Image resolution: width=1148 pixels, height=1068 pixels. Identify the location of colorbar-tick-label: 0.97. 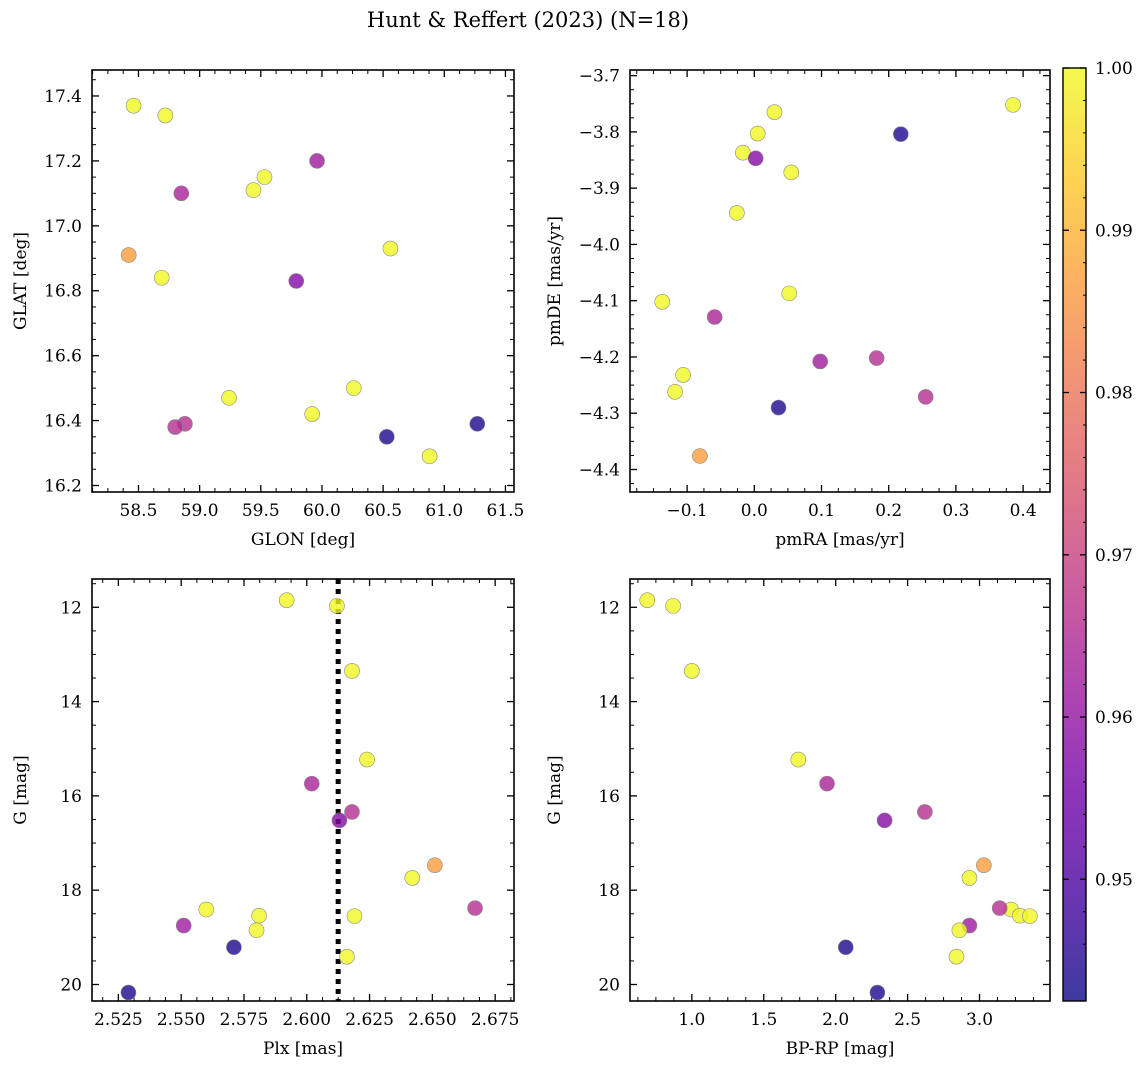
(1114, 556).